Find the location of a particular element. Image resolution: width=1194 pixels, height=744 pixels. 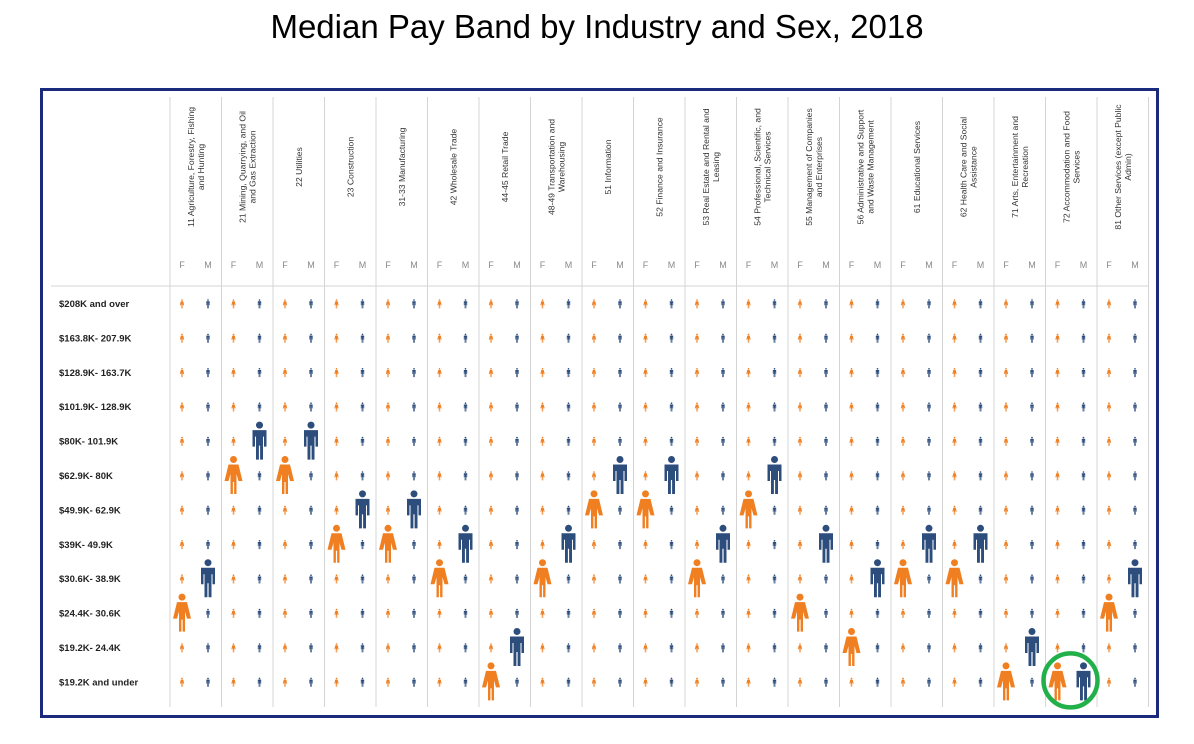

column-header: 48-49 Transportation and is located at coordinates (551, 167).